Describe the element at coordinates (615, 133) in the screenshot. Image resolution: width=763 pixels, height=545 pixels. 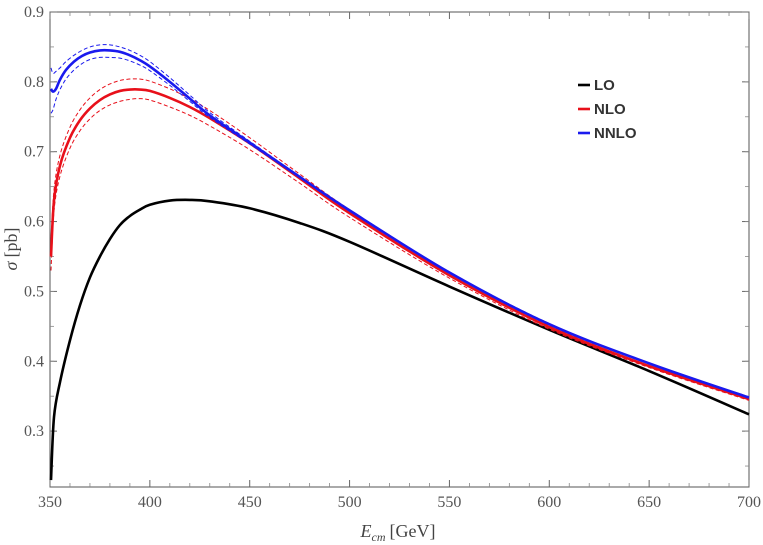
I see `legend-label-nnlo: NNLO` at that location.